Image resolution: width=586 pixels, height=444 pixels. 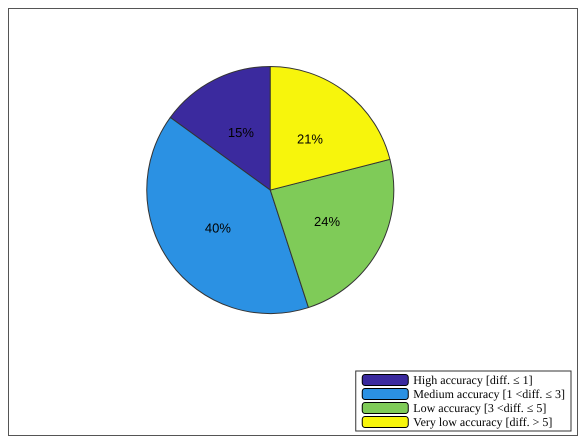 I want to click on legend-label: Medium accuracy [1 <diff. ≤ 3], so click(x=489, y=394).